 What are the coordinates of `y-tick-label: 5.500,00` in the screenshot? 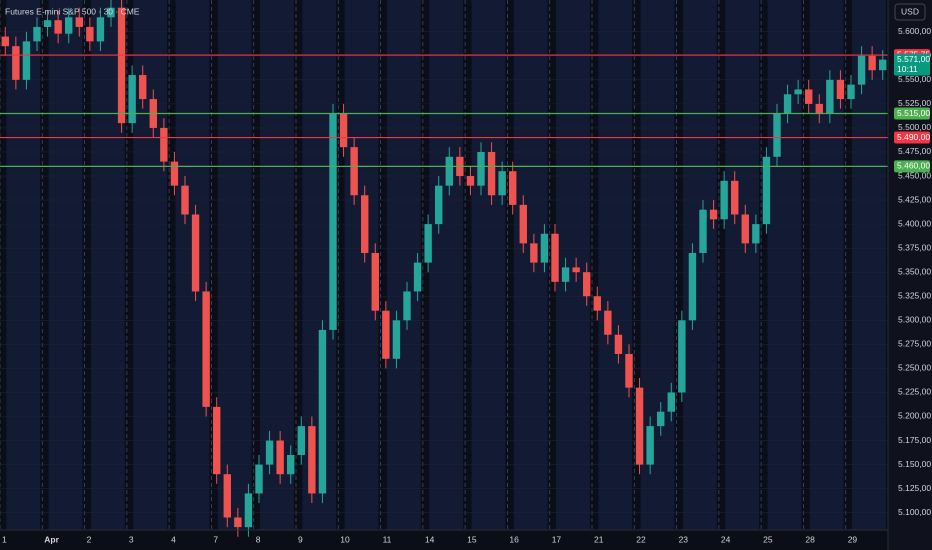 It's located at (914, 127).